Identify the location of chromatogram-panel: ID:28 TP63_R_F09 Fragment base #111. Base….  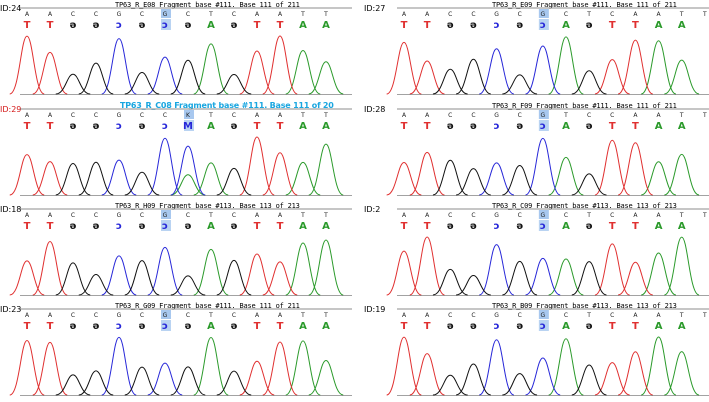
(536, 151).